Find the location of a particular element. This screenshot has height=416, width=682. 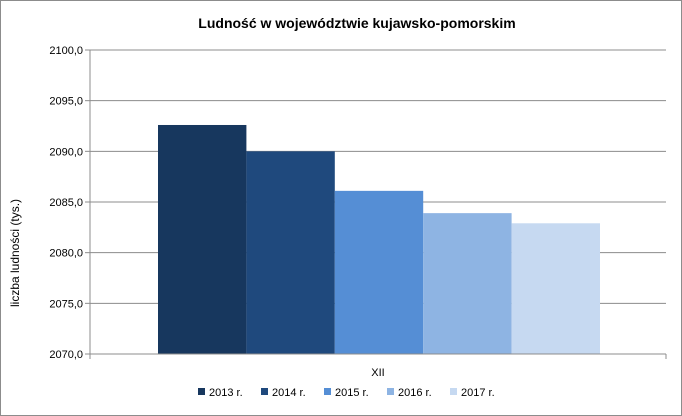

y-tick-label: 2095,0 is located at coordinates (66, 102).